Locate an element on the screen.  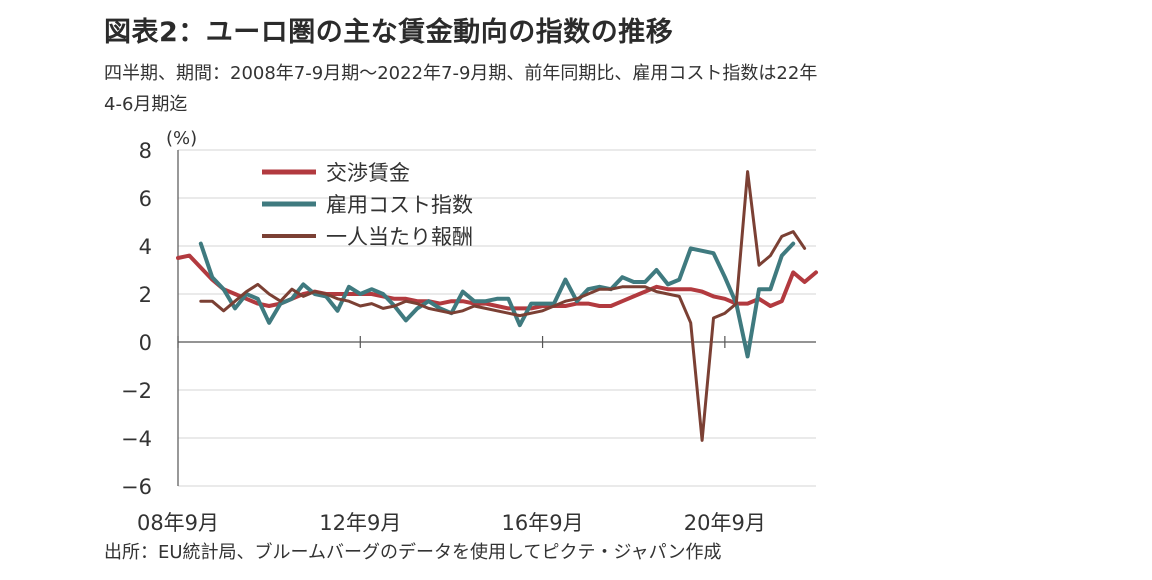
y-tick-label: 6 is located at coordinates (145, 199).